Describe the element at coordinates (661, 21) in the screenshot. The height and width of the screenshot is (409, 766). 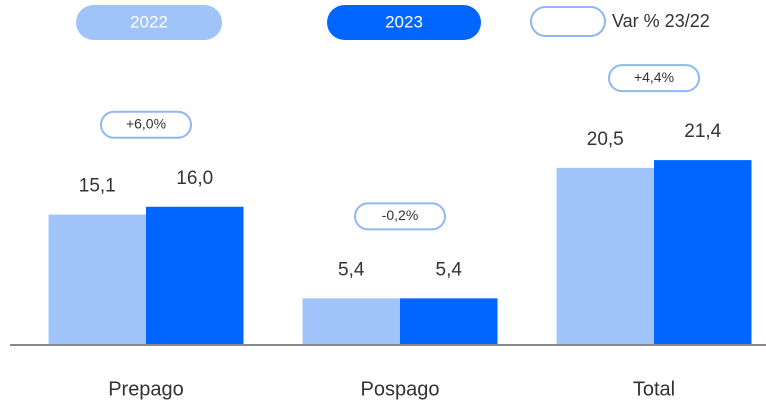
I see `legend-label: Var % 23/22` at that location.